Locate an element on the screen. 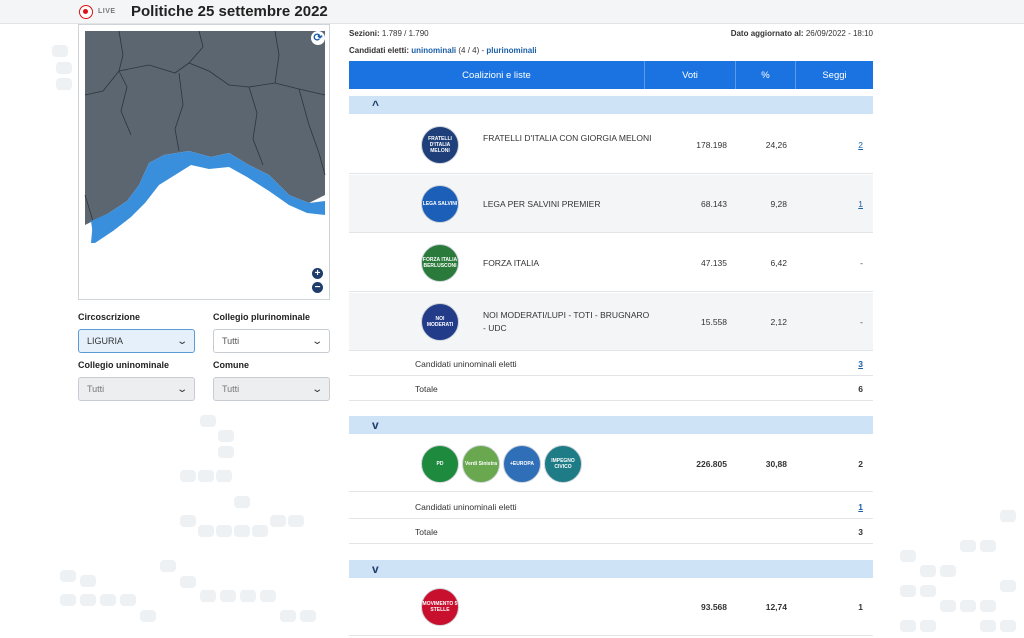 The width and height of the screenshot is (1024, 638). coalition-percent: 30,88 is located at coordinates (776, 464).